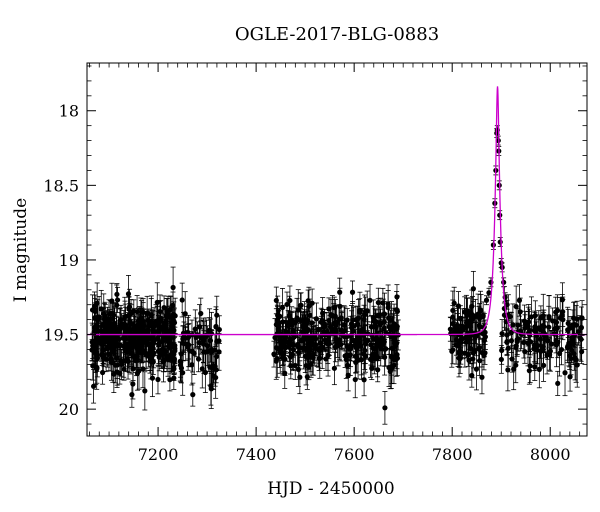 The width and height of the screenshot is (600, 512). What do you see at coordinates (337, 34) in the screenshot?
I see `chart-title: OGLE-2017-BLG-0883` at bounding box center [337, 34].